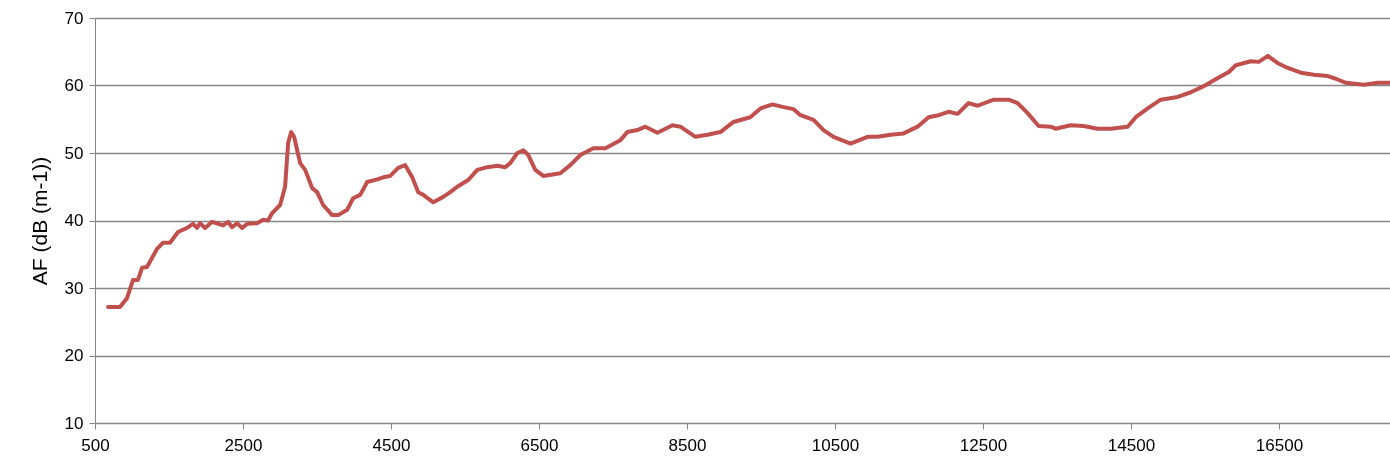  Describe the element at coordinates (1279, 445) in the screenshot. I see `x-tick-label: 16500` at that location.